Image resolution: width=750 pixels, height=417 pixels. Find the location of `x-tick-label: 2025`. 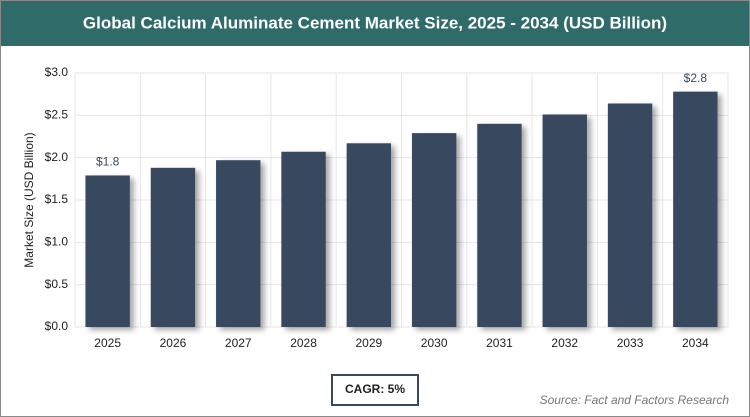

x-tick-label: 2025 is located at coordinates (107, 343).